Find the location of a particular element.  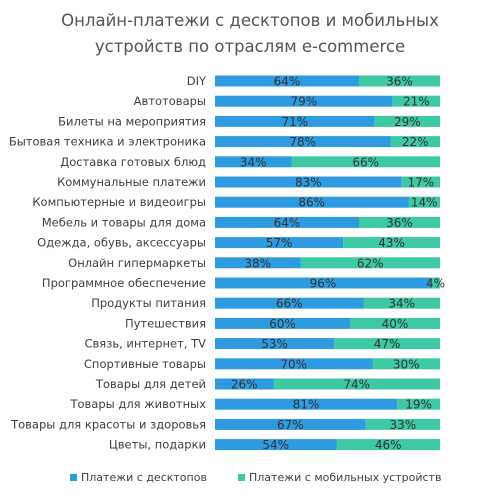

mobile-value-label: 34% is located at coordinates (401, 304).